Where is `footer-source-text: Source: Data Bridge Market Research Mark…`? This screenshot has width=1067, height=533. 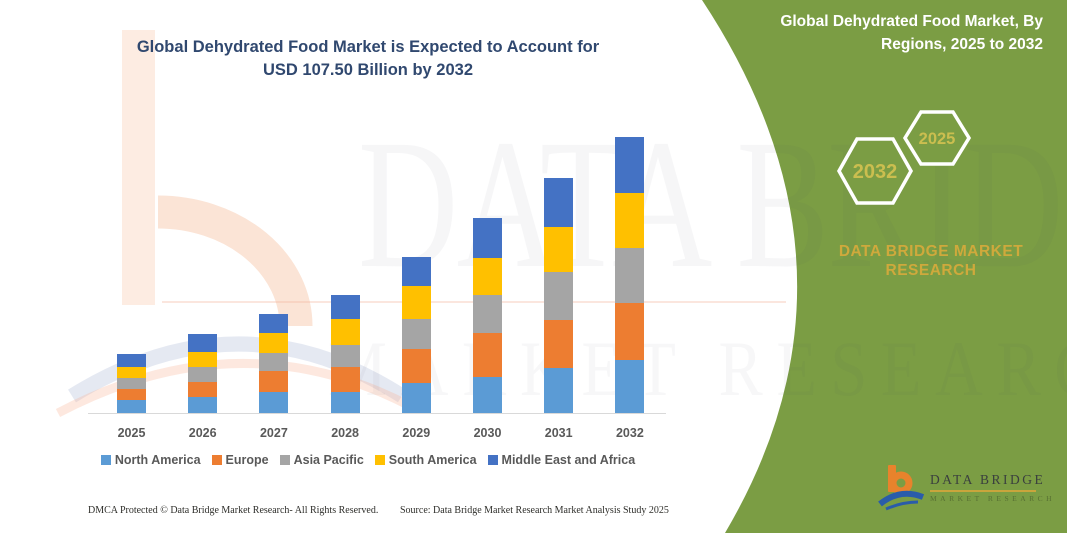 footer-source-text: Source: Data Bridge Market Research Mark… is located at coordinates (534, 510).